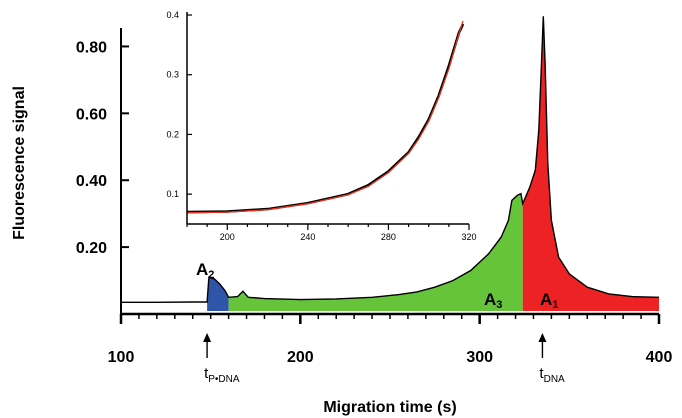 This screenshot has width=682, height=418. What do you see at coordinates (172, 194) in the screenshot?
I see `inset-y-tick-label: 0.1` at bounding box center [172, 194].